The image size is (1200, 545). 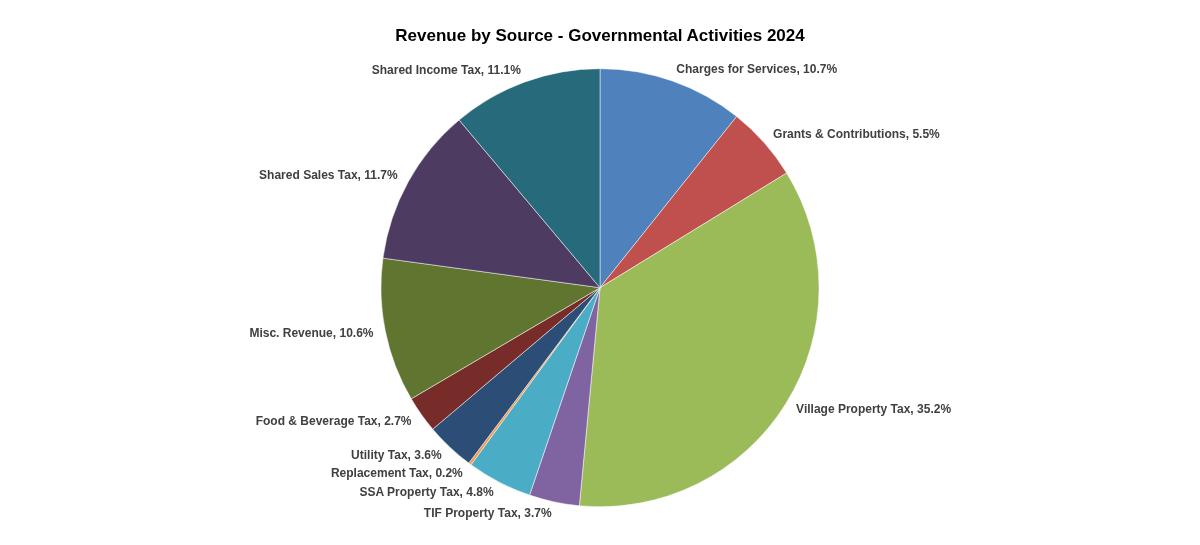 What do you see at coordinates (600, 35) in the screenshot?
I see `chart-title: Revenue by Source - Governmental Activities 2024` at bounding box center [600, 35].